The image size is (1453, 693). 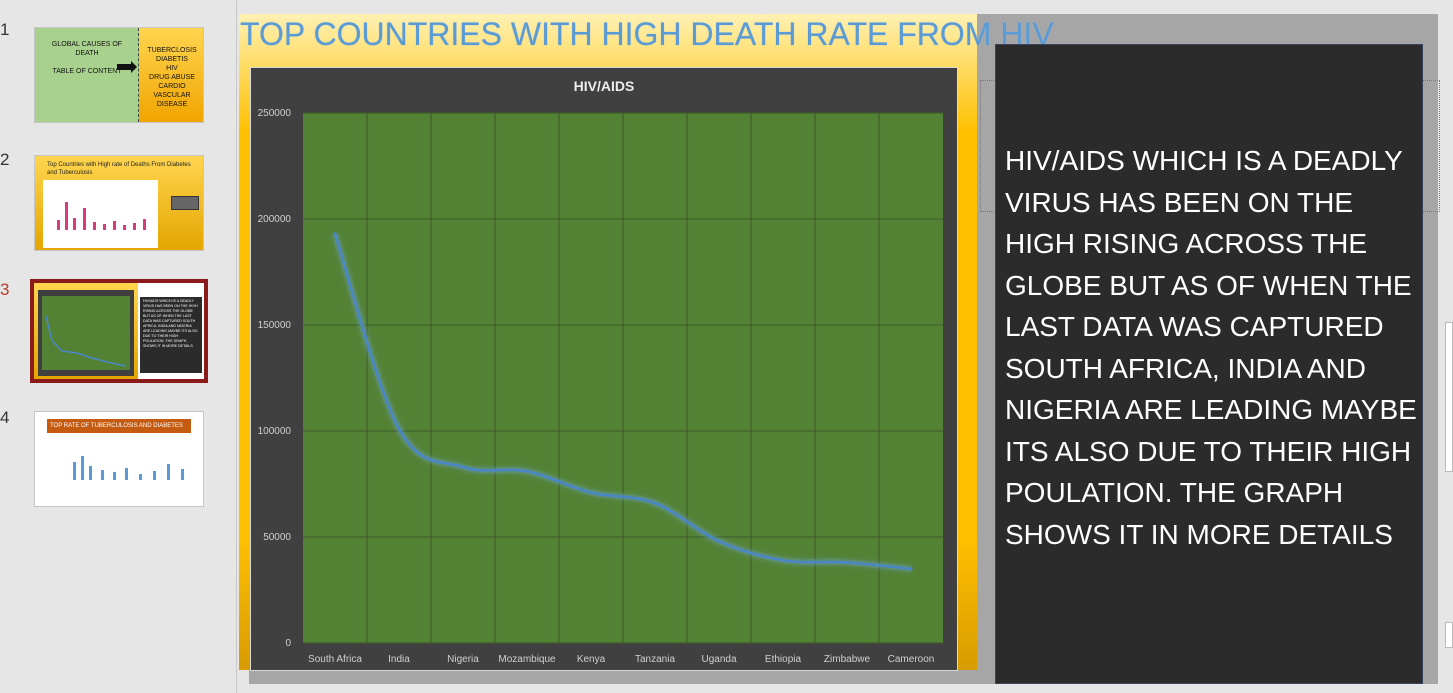 I want to click on thumb4-title: TOP RATE OF TUBERCULOSIS AND DIABETES, so click(x=119, y=426).